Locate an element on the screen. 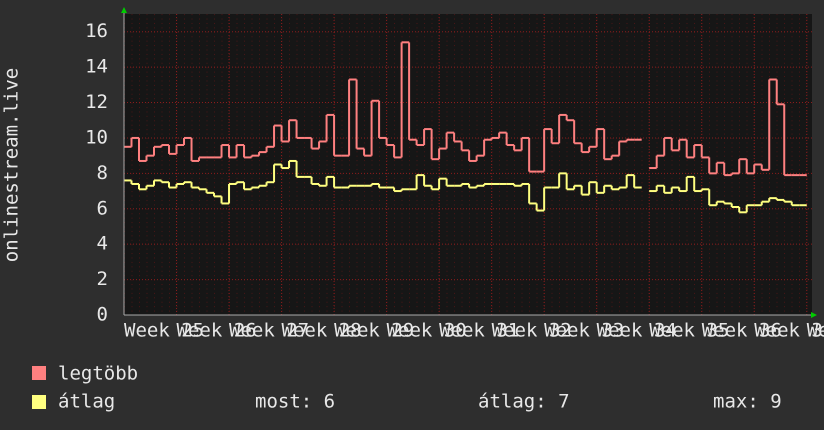  x-tick-label: Week 29 is located at coordinates (374, 331).